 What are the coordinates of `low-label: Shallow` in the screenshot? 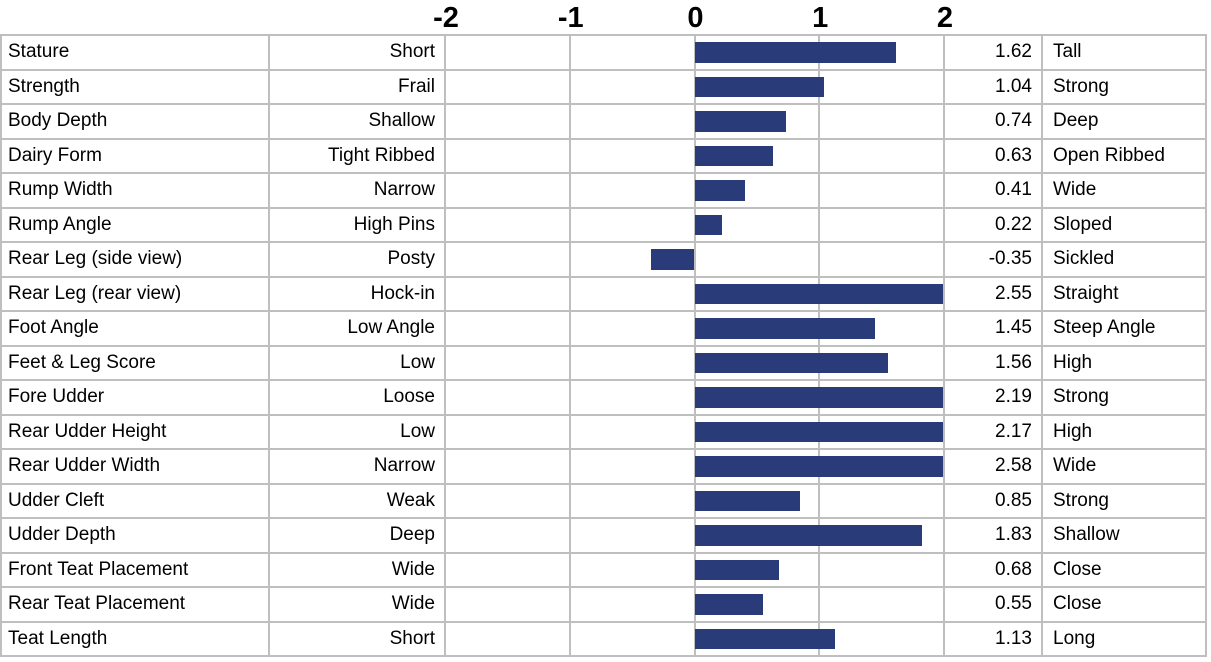 It's located at (358, 121).